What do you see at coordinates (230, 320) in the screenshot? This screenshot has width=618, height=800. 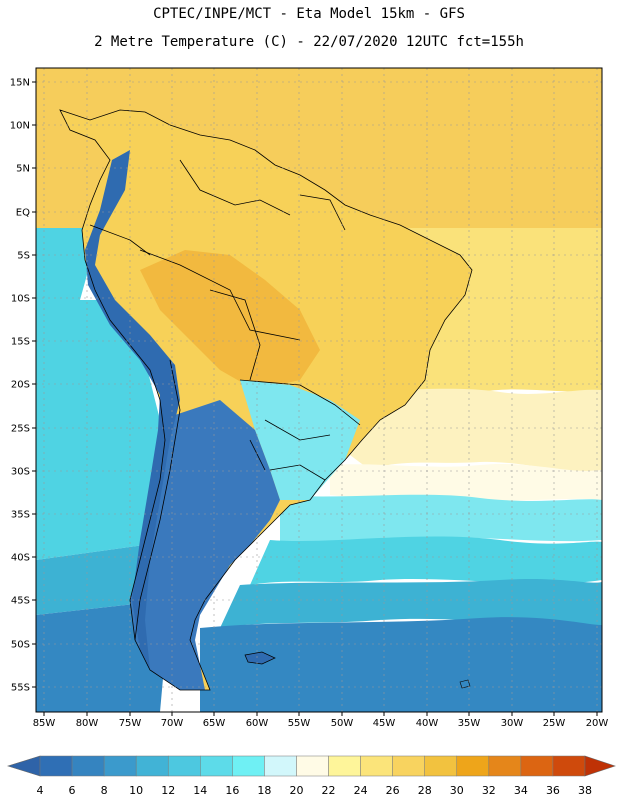 I see `land-hot-interior` at bounding box center [230, 320].